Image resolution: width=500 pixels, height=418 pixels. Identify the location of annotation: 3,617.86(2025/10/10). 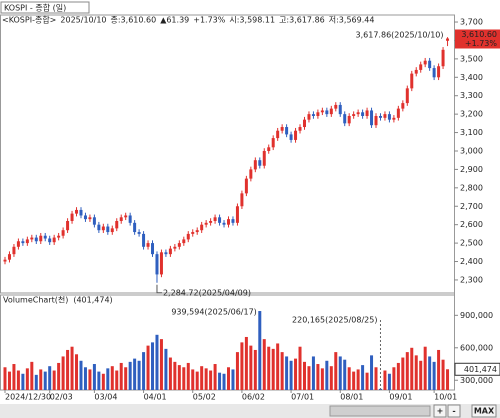
(400, 35).